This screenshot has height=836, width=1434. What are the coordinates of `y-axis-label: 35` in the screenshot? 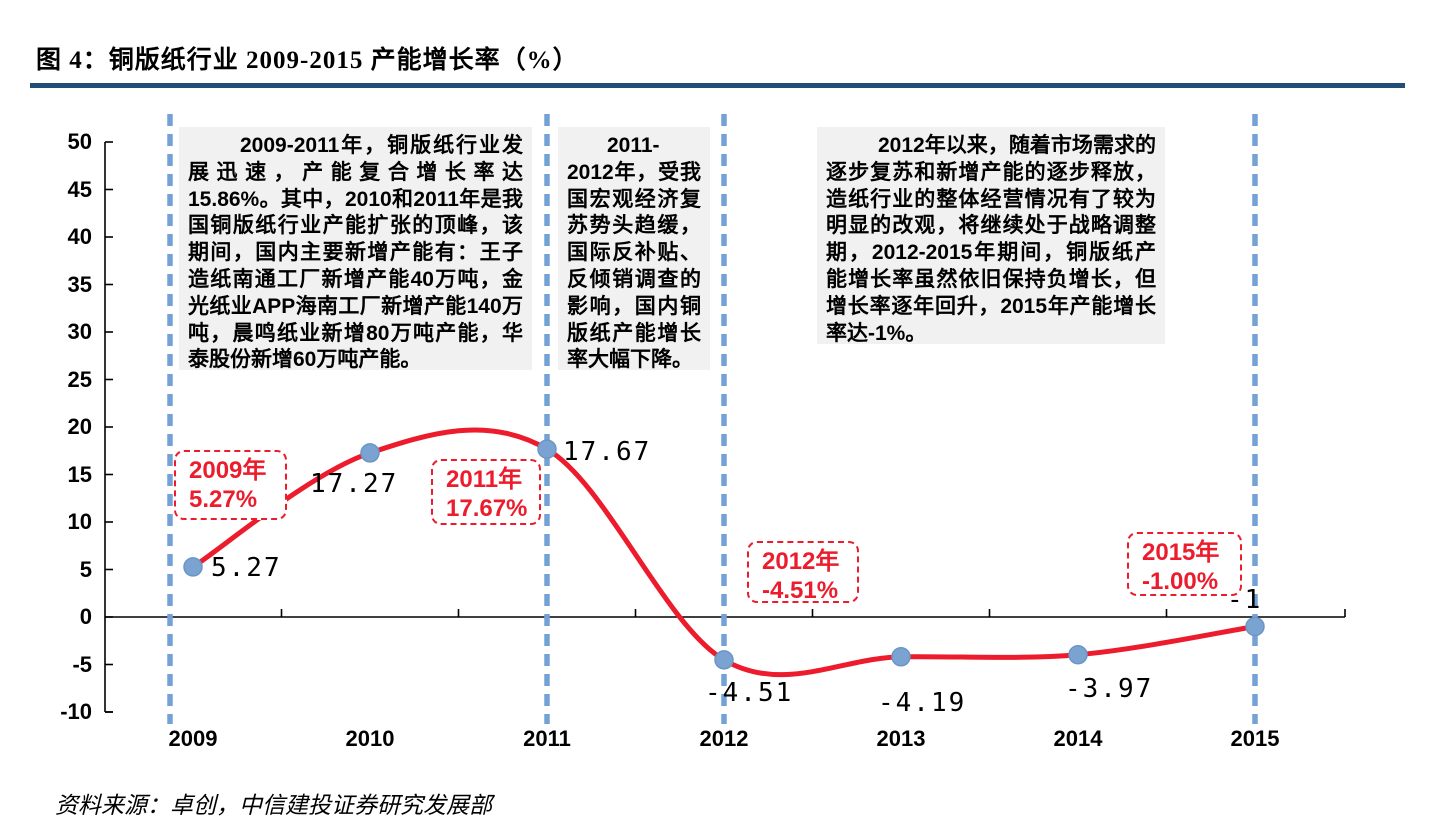 It's located at (79, 284).